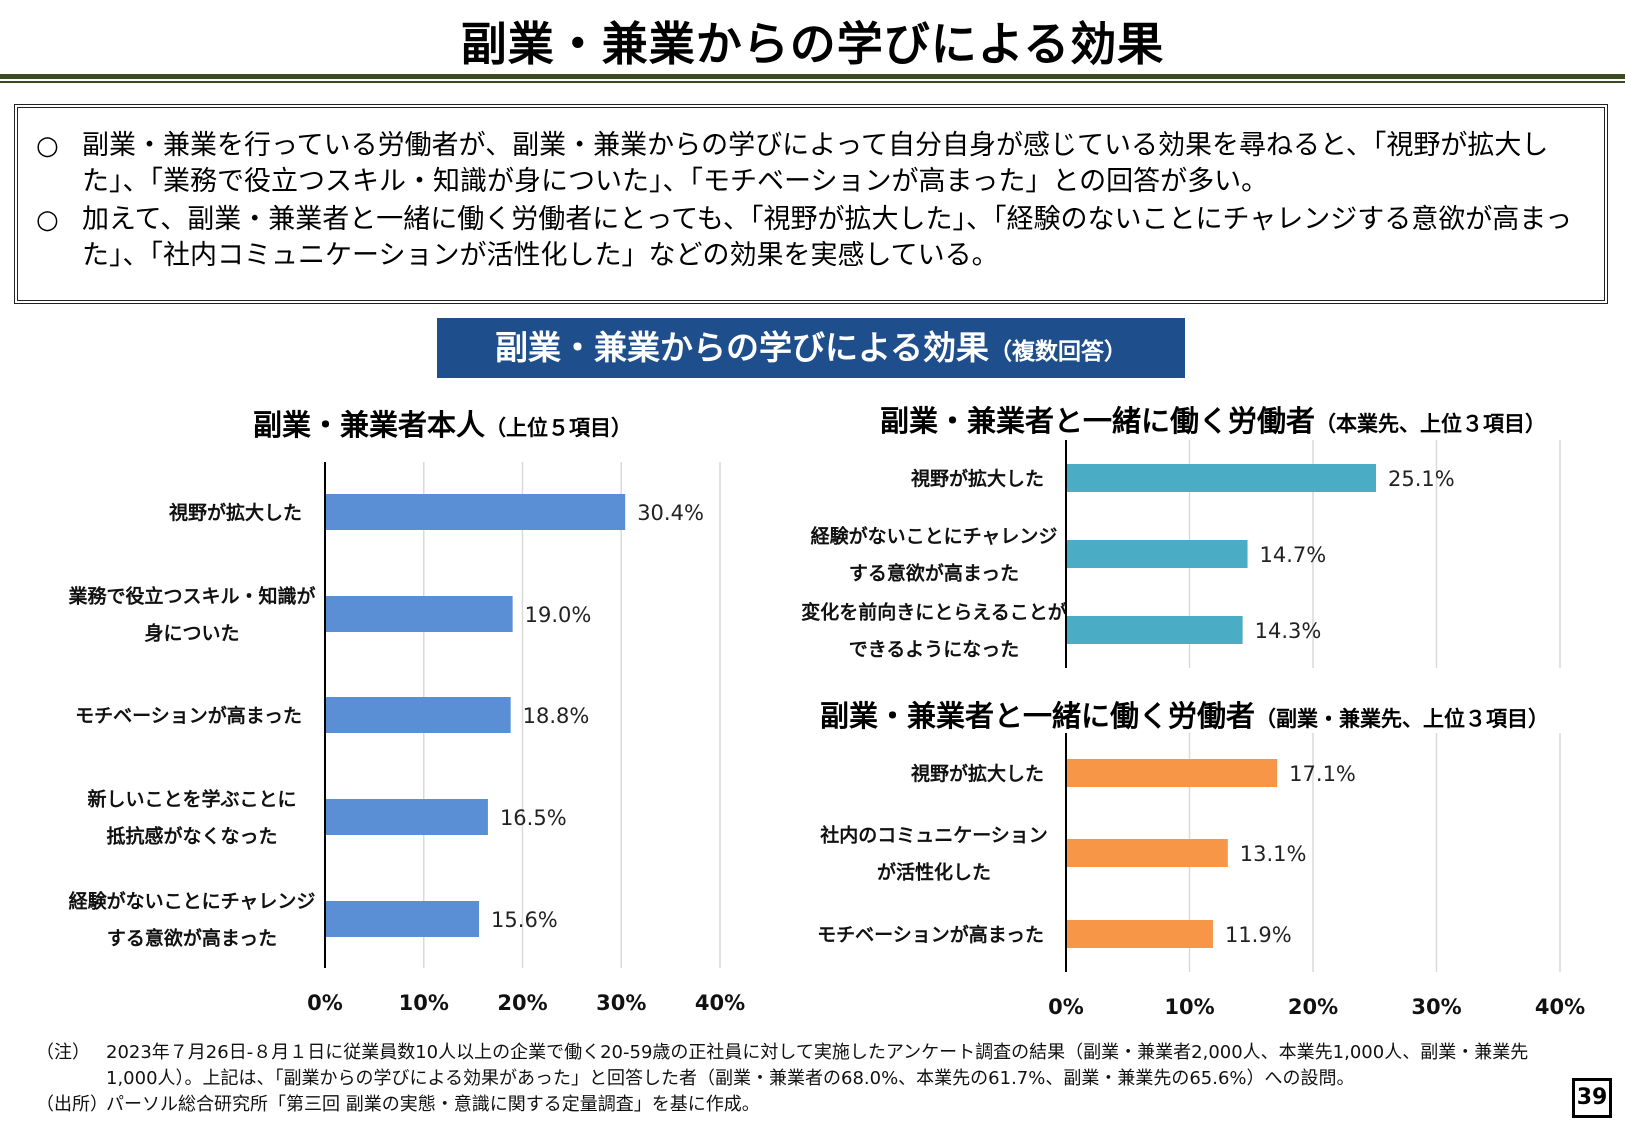 This screenshot has width=1625, height=1125. What do you see at coordinates (192, 938) in the screenshot?
I see `chart-1-category-label: する意欲が高まった` at bounding box center [192, 938].